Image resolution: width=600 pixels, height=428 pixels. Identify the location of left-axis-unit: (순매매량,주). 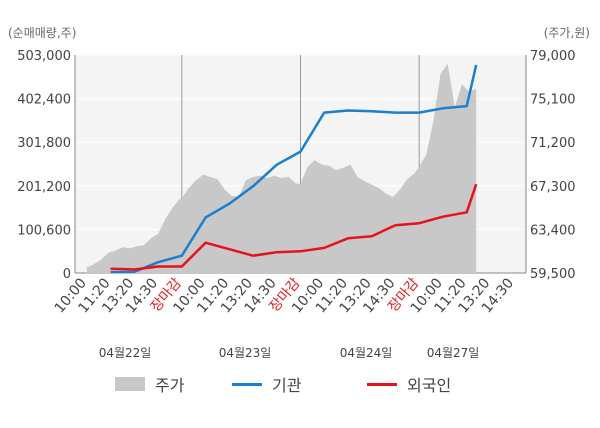
(42, 33).